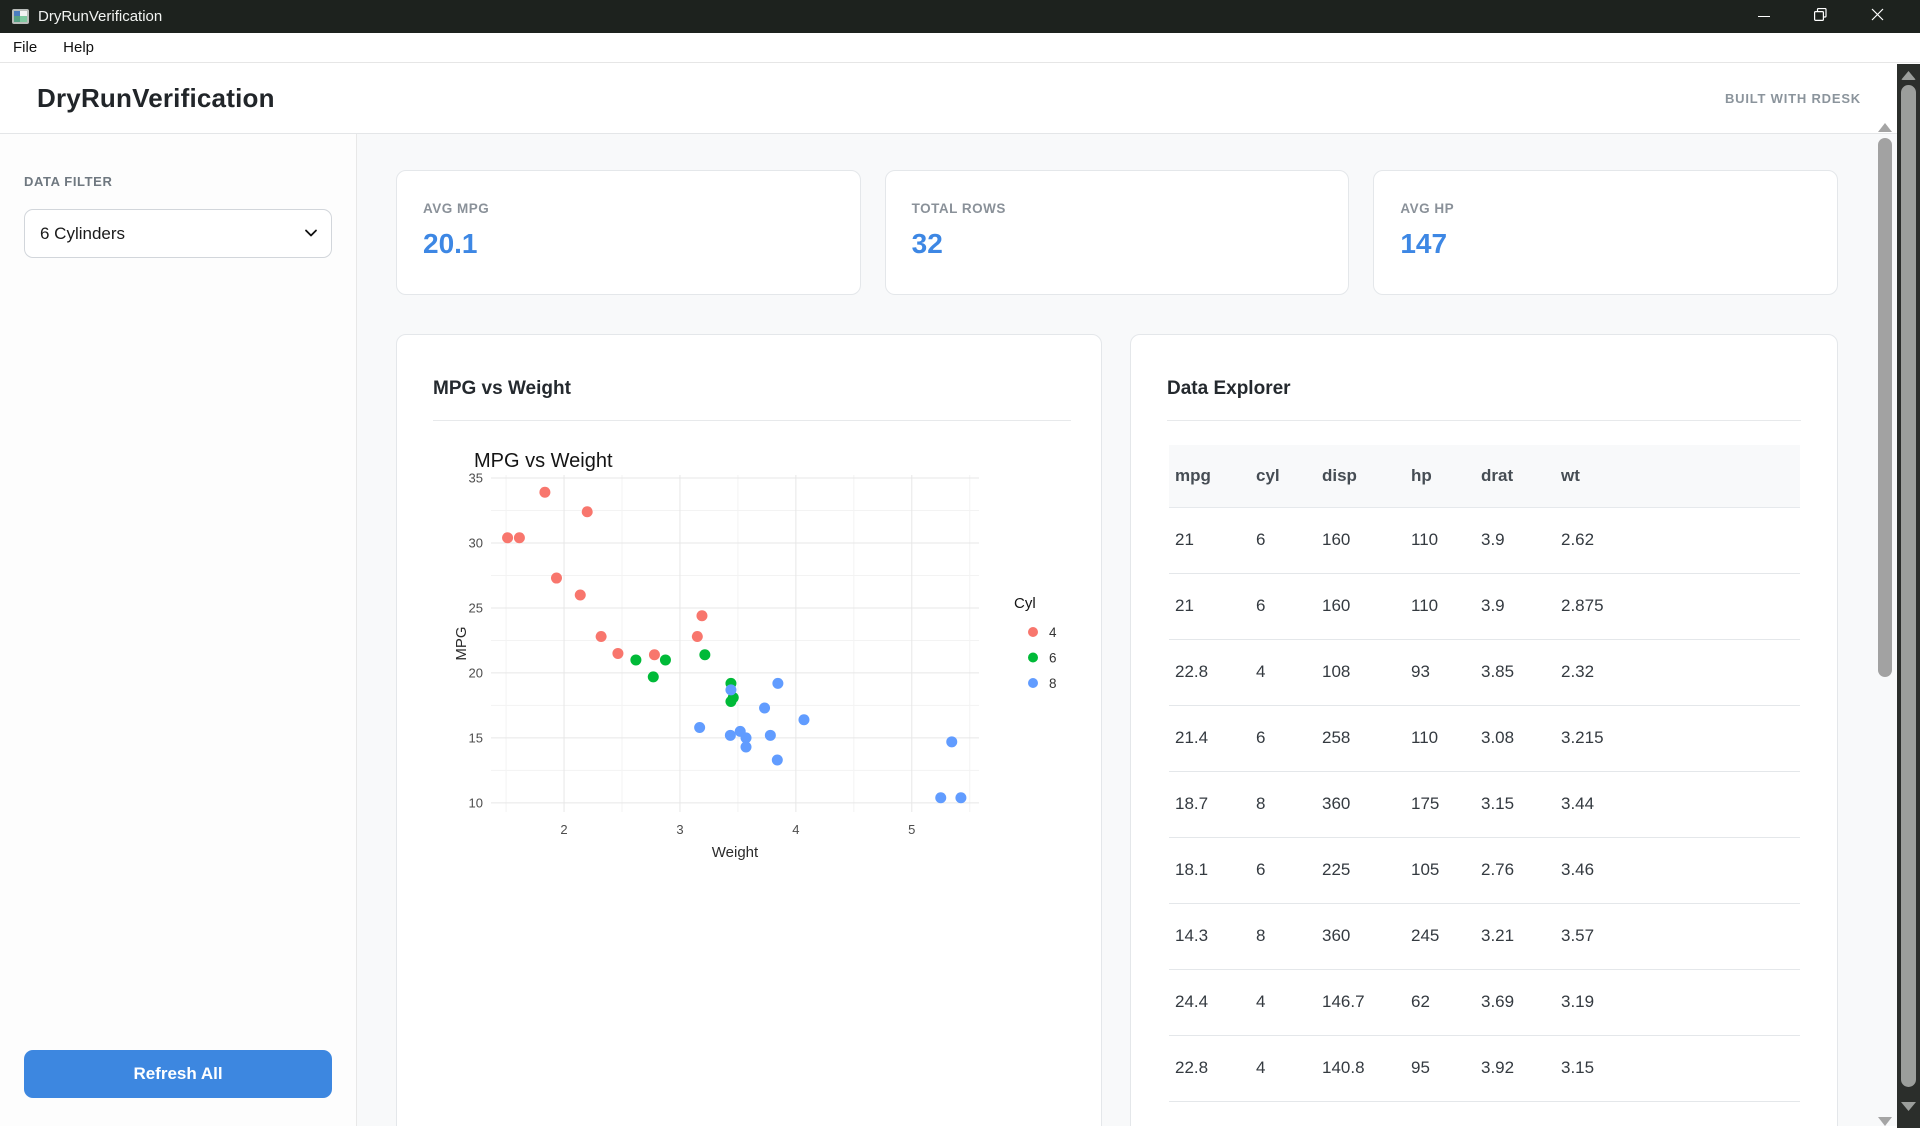 Image resolution: width=1920 pixels, height=1128 pixels. What do you see at coordinates (476, 672) in the screenshot?
I see `y-tick-label: 20` at bounding box center [476, 672].